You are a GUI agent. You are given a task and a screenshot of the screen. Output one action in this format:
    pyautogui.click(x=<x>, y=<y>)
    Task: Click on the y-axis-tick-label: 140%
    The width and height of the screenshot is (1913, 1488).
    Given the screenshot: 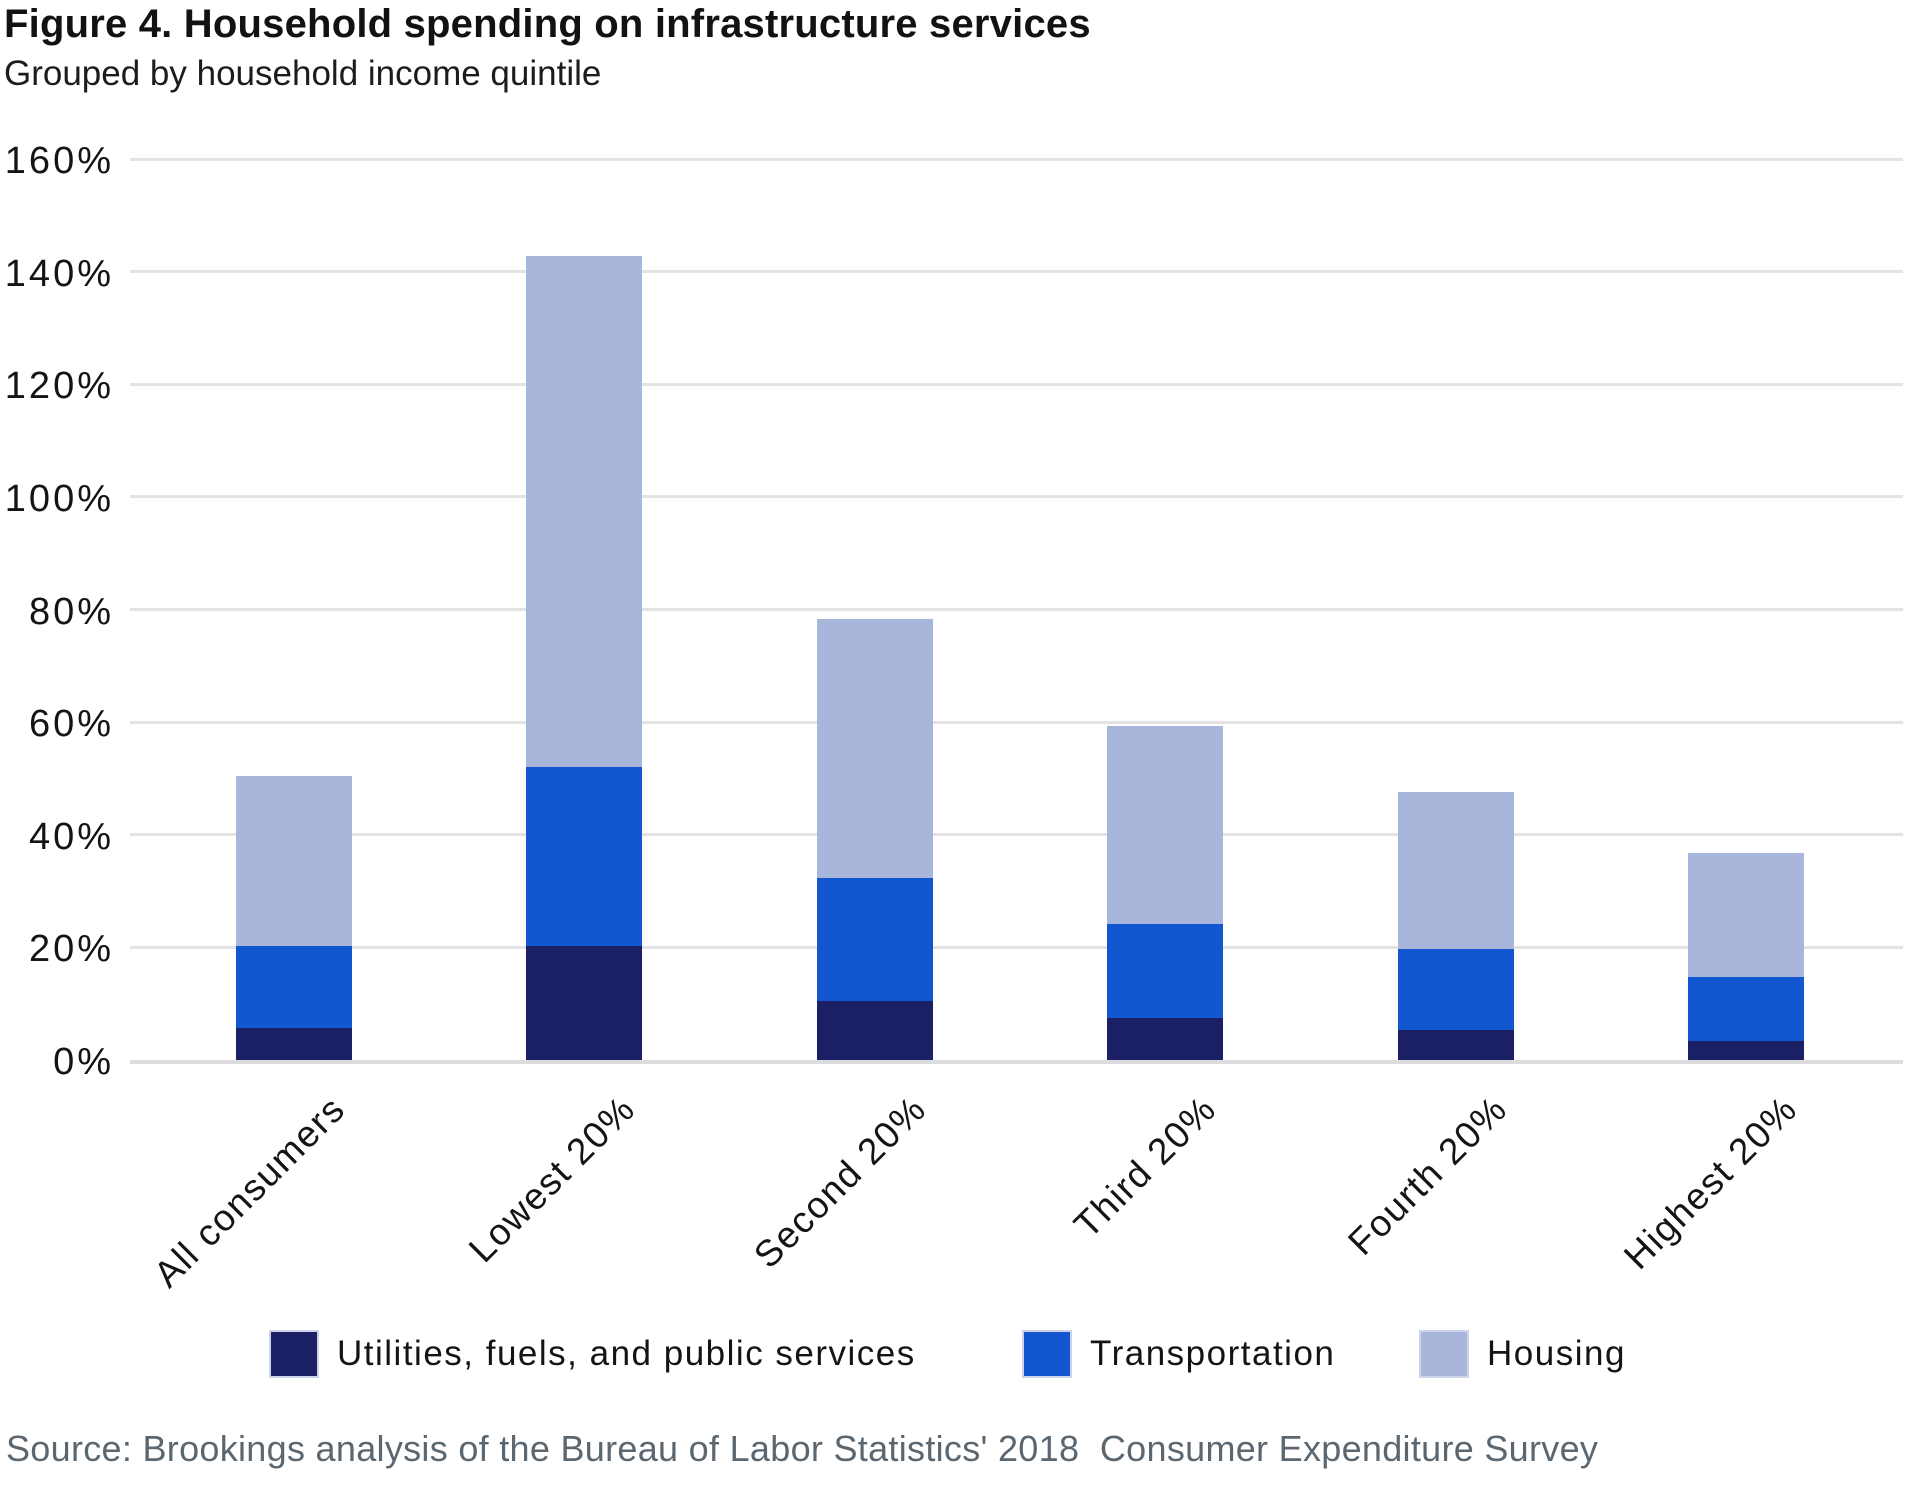 What is the action you would take?
    pyautogui.click(x=59, y=273)
    